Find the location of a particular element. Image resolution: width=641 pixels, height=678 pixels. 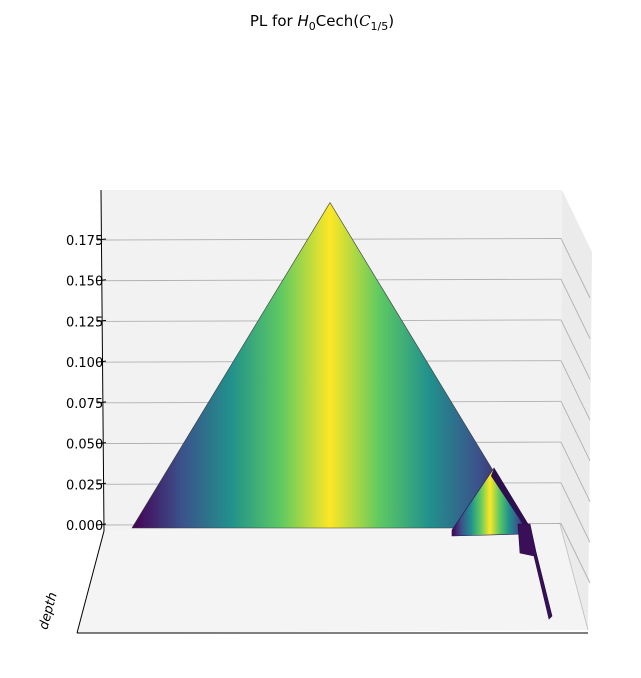

right-floor-edge is located at coordinates (574, 577).